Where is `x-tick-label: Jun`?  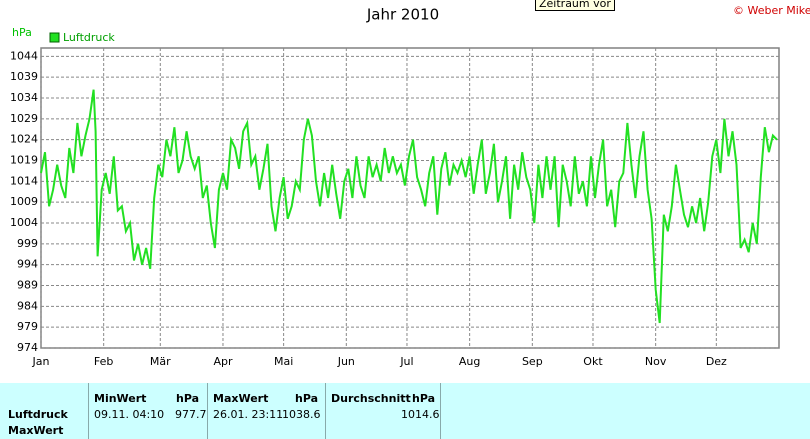
x-tick-label: Jun is located at coordinates (346, 361).